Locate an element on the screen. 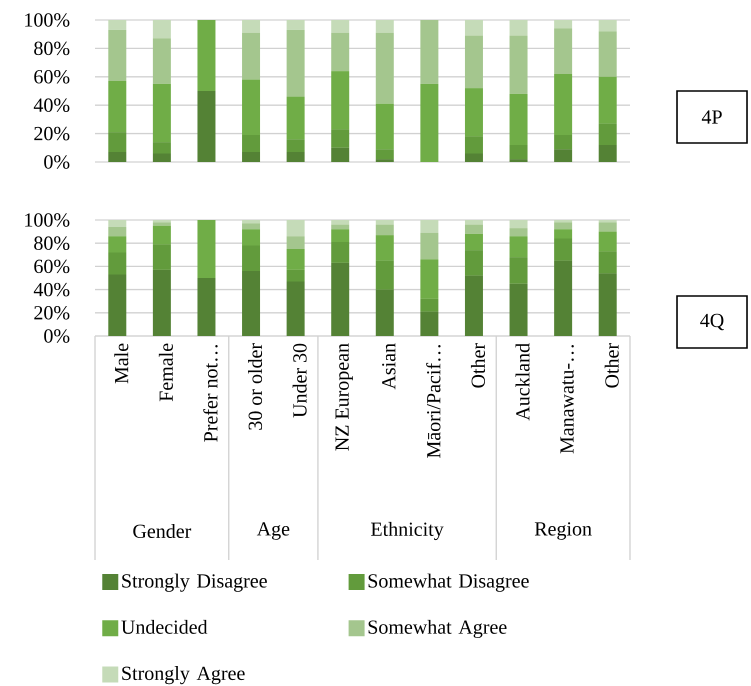  x-tick-label: Auckland is located at coordinates (523, 381).